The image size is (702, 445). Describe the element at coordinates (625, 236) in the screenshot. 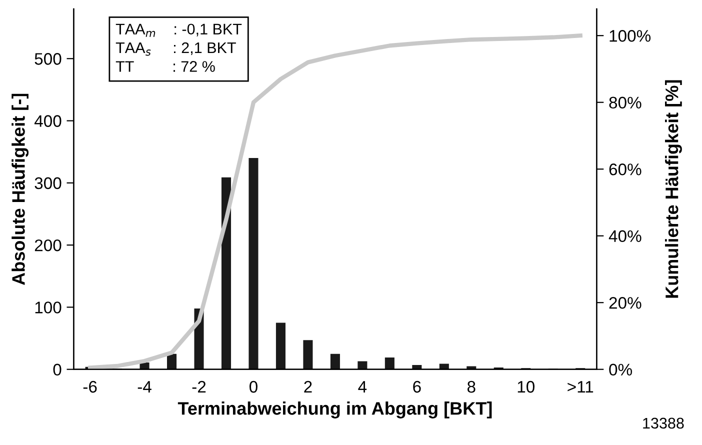

I see `y2-tick-label: 40%` at that location.